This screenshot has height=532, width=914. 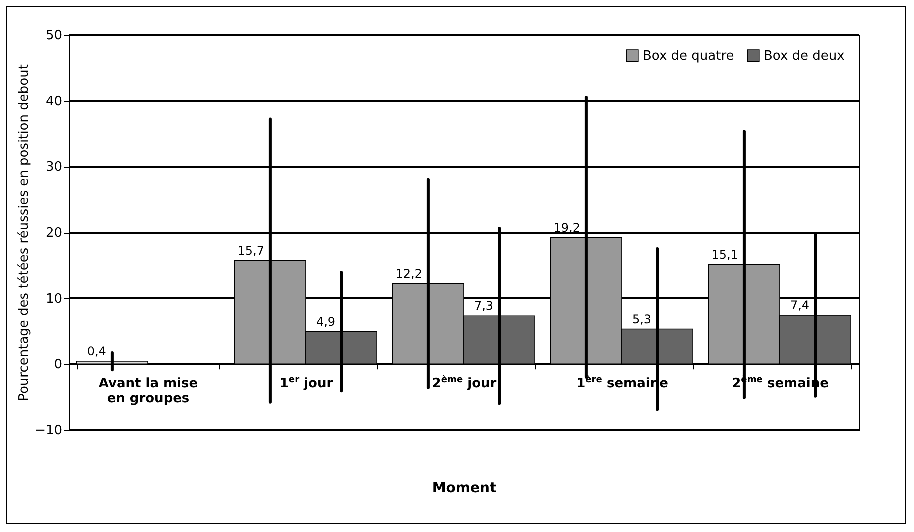 What do you see at coordinates (54, 299) in the screenshot?
I see `y-tick-label: 10` at bounding box center [54, 299].